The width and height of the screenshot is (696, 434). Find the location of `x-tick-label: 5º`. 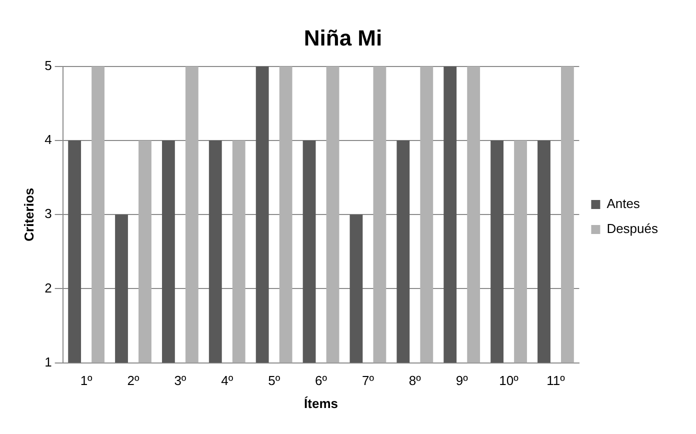

x-tick-label: 5º is located at coordinates (274, 380).